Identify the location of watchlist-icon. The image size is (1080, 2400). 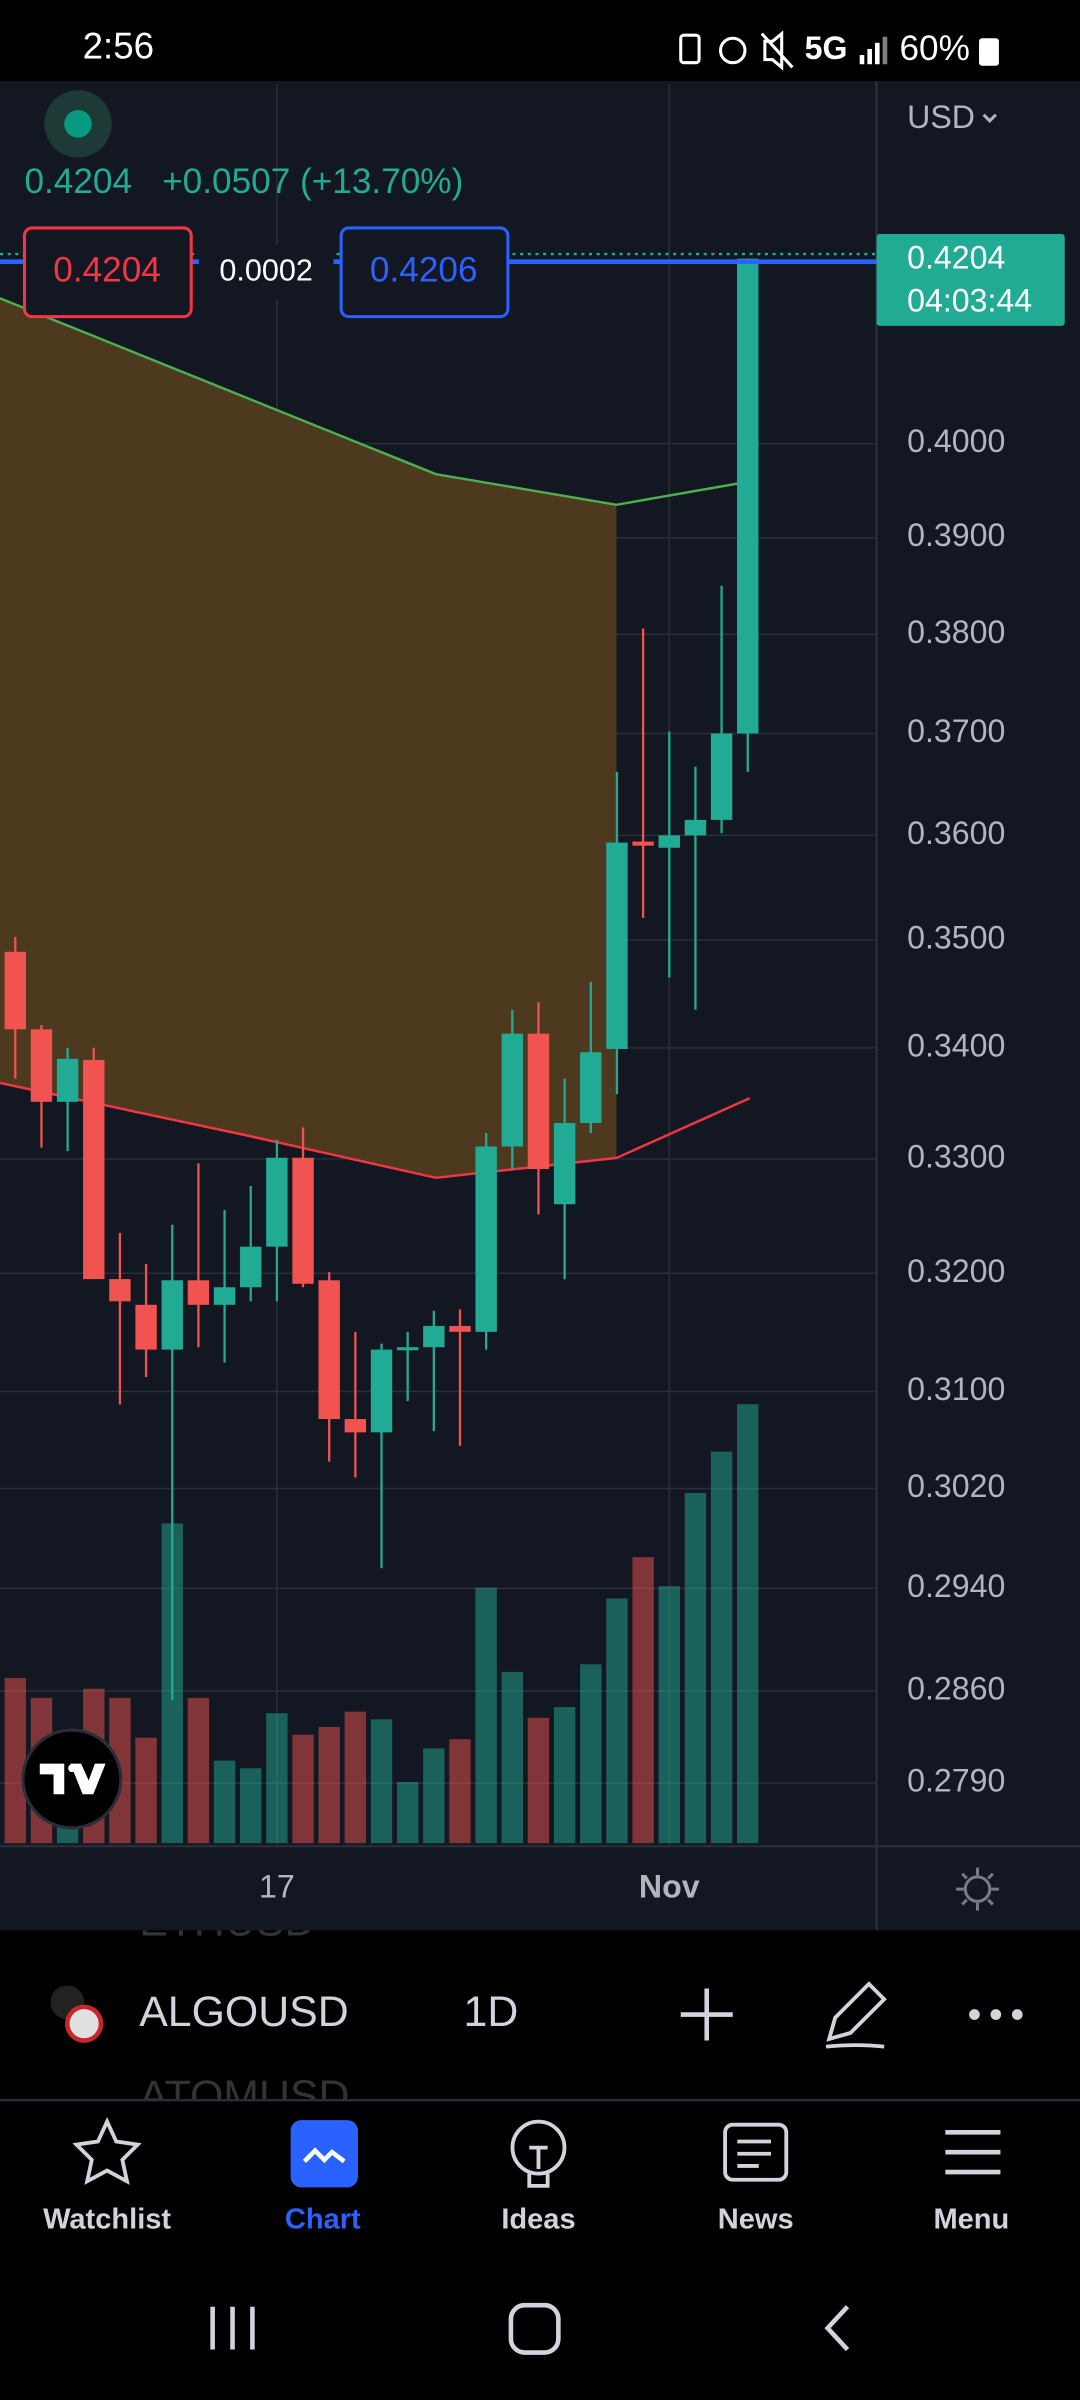
(107, 2151).